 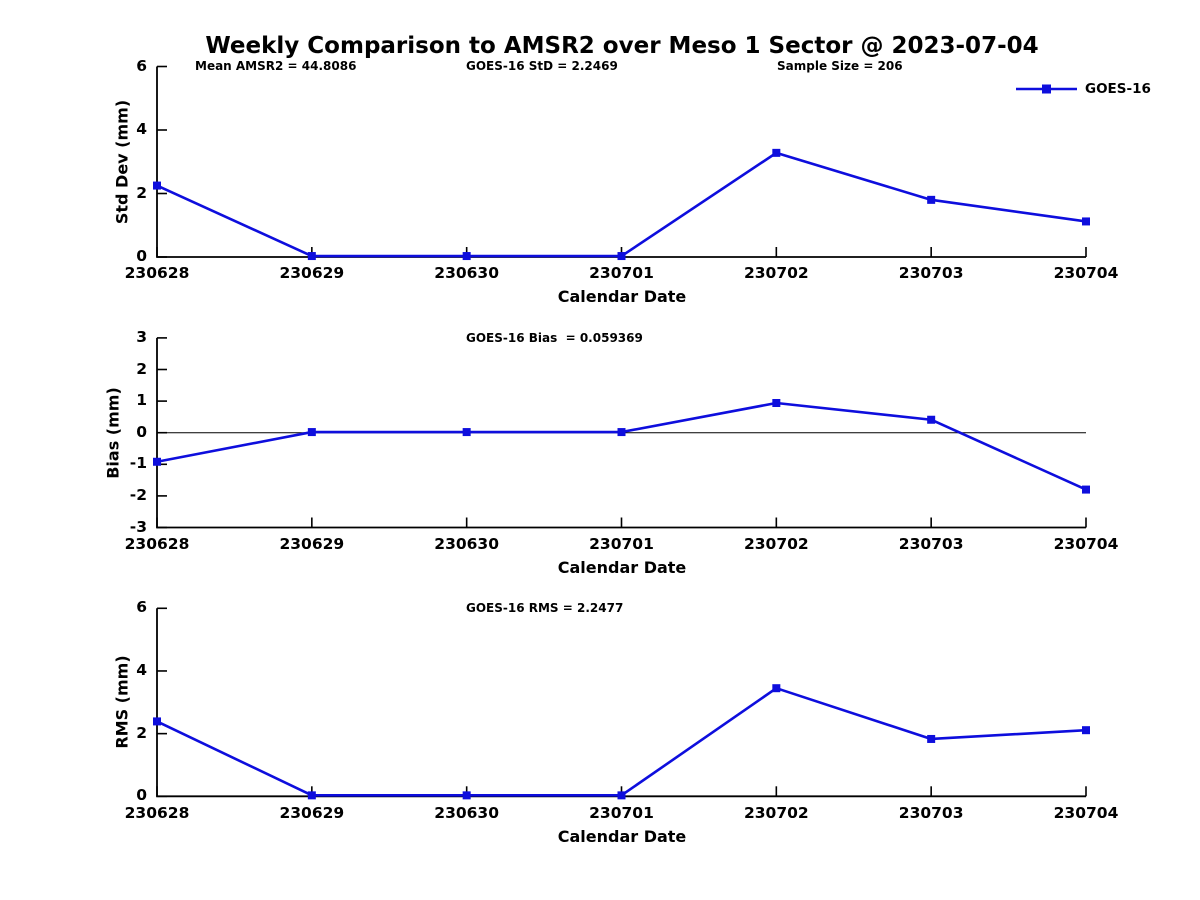 What do you see at coordinates (276, 66) in the screenshot?
I see `annotation-mean-amsr2: Mean AMSR2 = 44.8086` at bounding box center [276, 66].